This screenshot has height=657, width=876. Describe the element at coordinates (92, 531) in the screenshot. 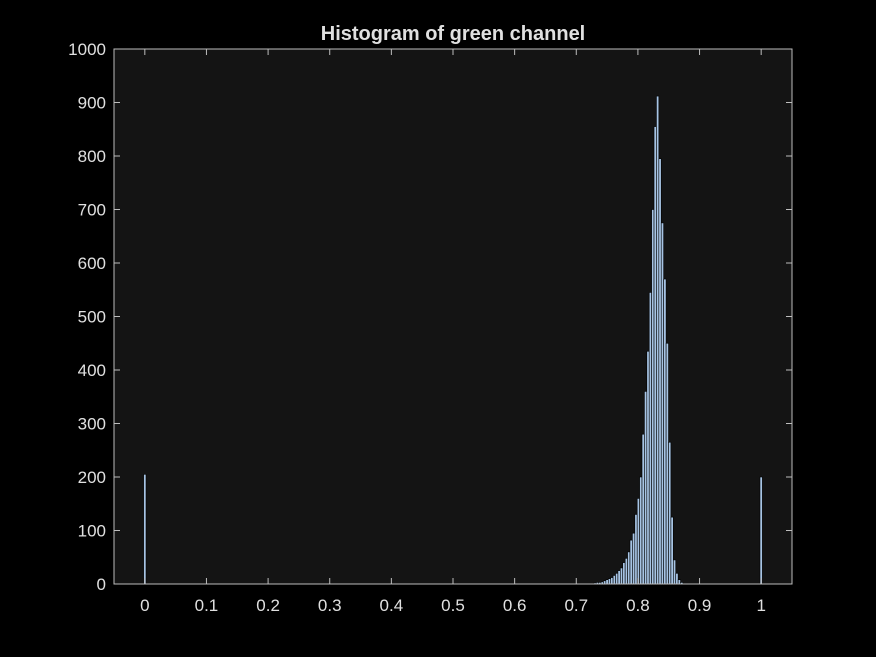

I see `y-tick-label: 100` at that location.